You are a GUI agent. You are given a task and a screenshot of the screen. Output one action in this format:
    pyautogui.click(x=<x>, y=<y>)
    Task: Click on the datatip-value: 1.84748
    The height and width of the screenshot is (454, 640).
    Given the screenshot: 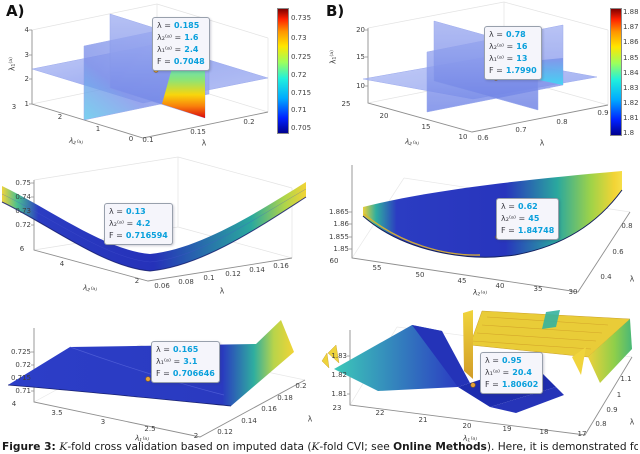 What is the action you would take?
    pyautogui.click(x=536, y=230)
    